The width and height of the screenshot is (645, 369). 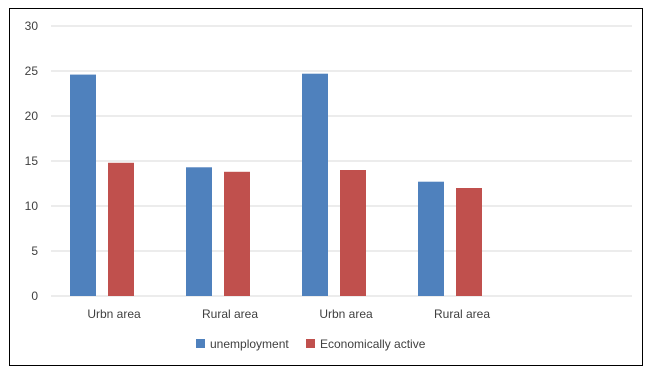 I want to click on legend-label: unemployment, so click(x=249, y=344).